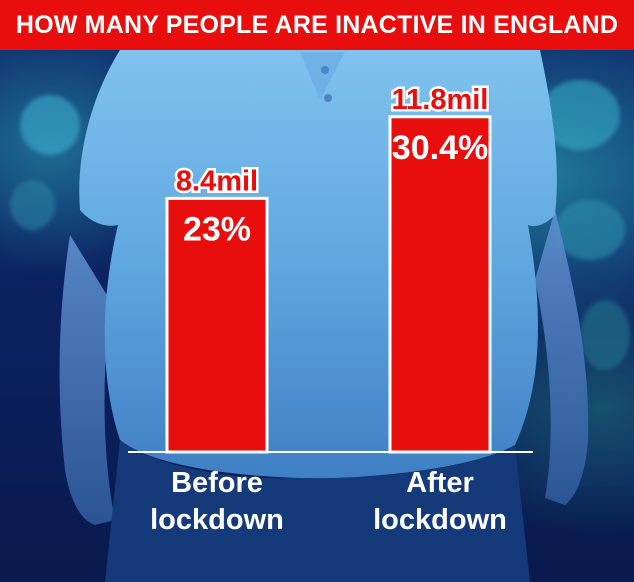 The image size is (634, 582). I want to click on category-label: Before, so click(217, 483).